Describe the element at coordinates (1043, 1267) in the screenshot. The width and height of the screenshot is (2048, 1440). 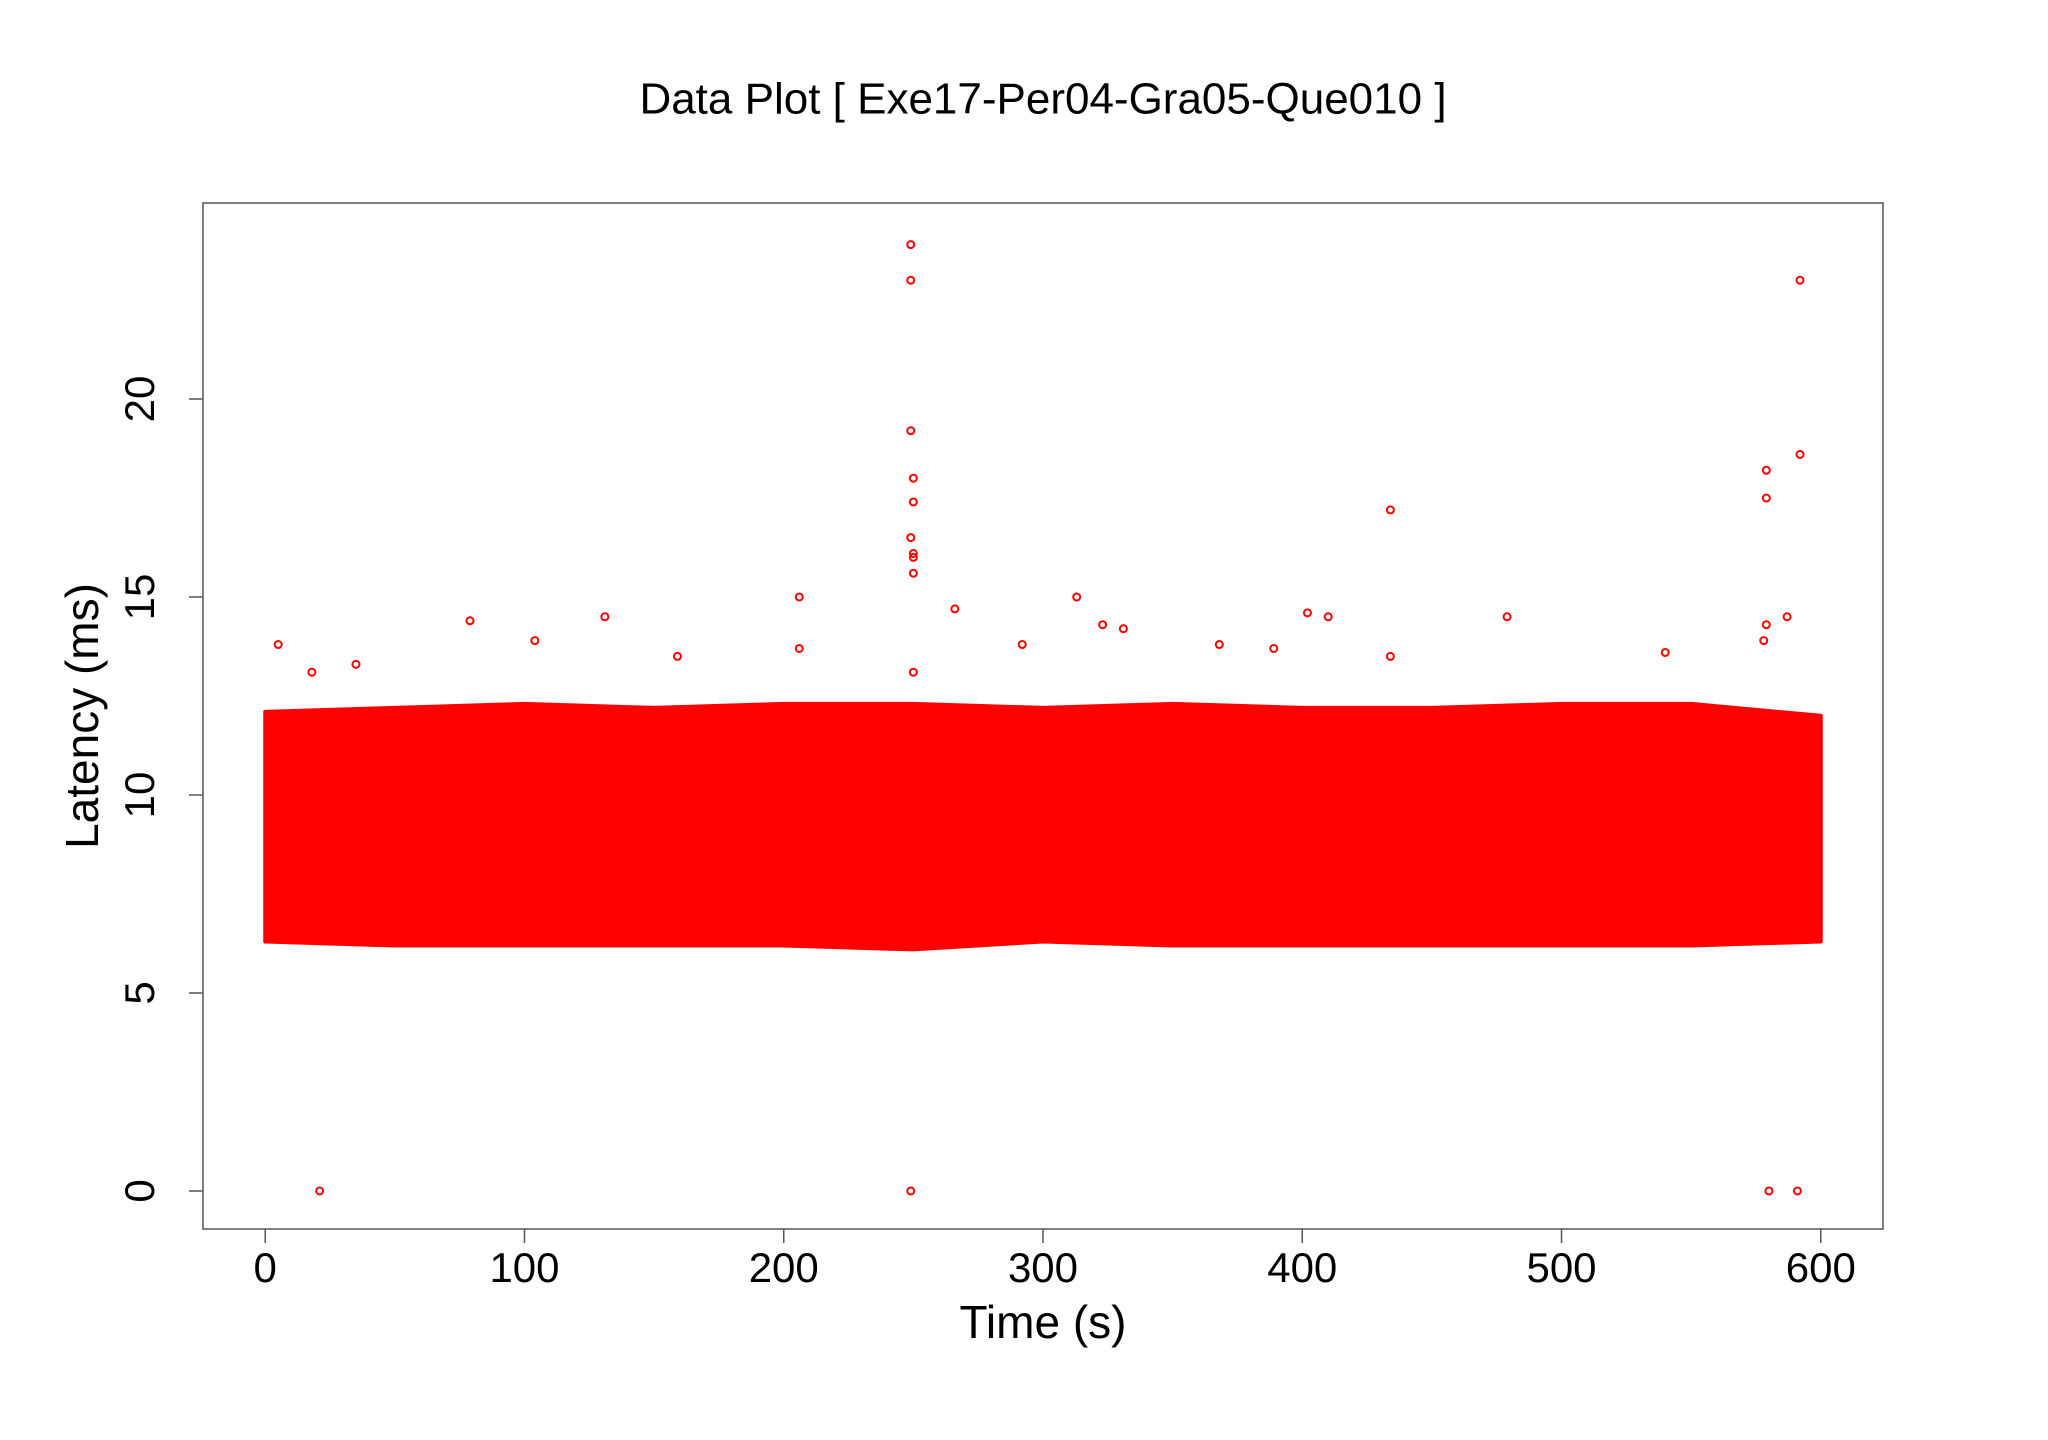
I see `x-tick-label: 300` at that location.